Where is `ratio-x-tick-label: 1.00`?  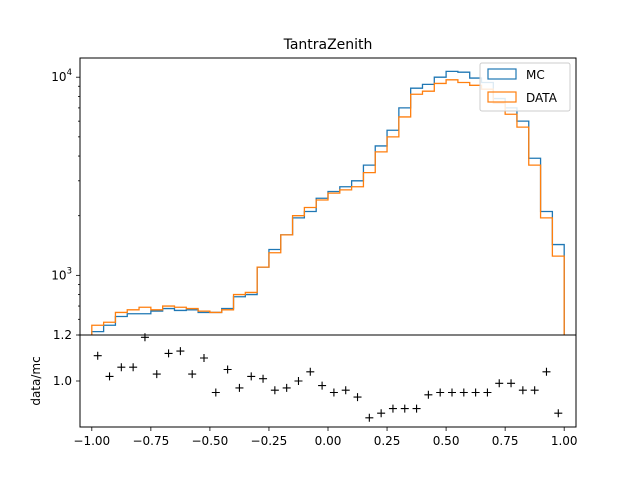
ratio-x-tick-label: 1.00 is located at coordinates (564, 441).